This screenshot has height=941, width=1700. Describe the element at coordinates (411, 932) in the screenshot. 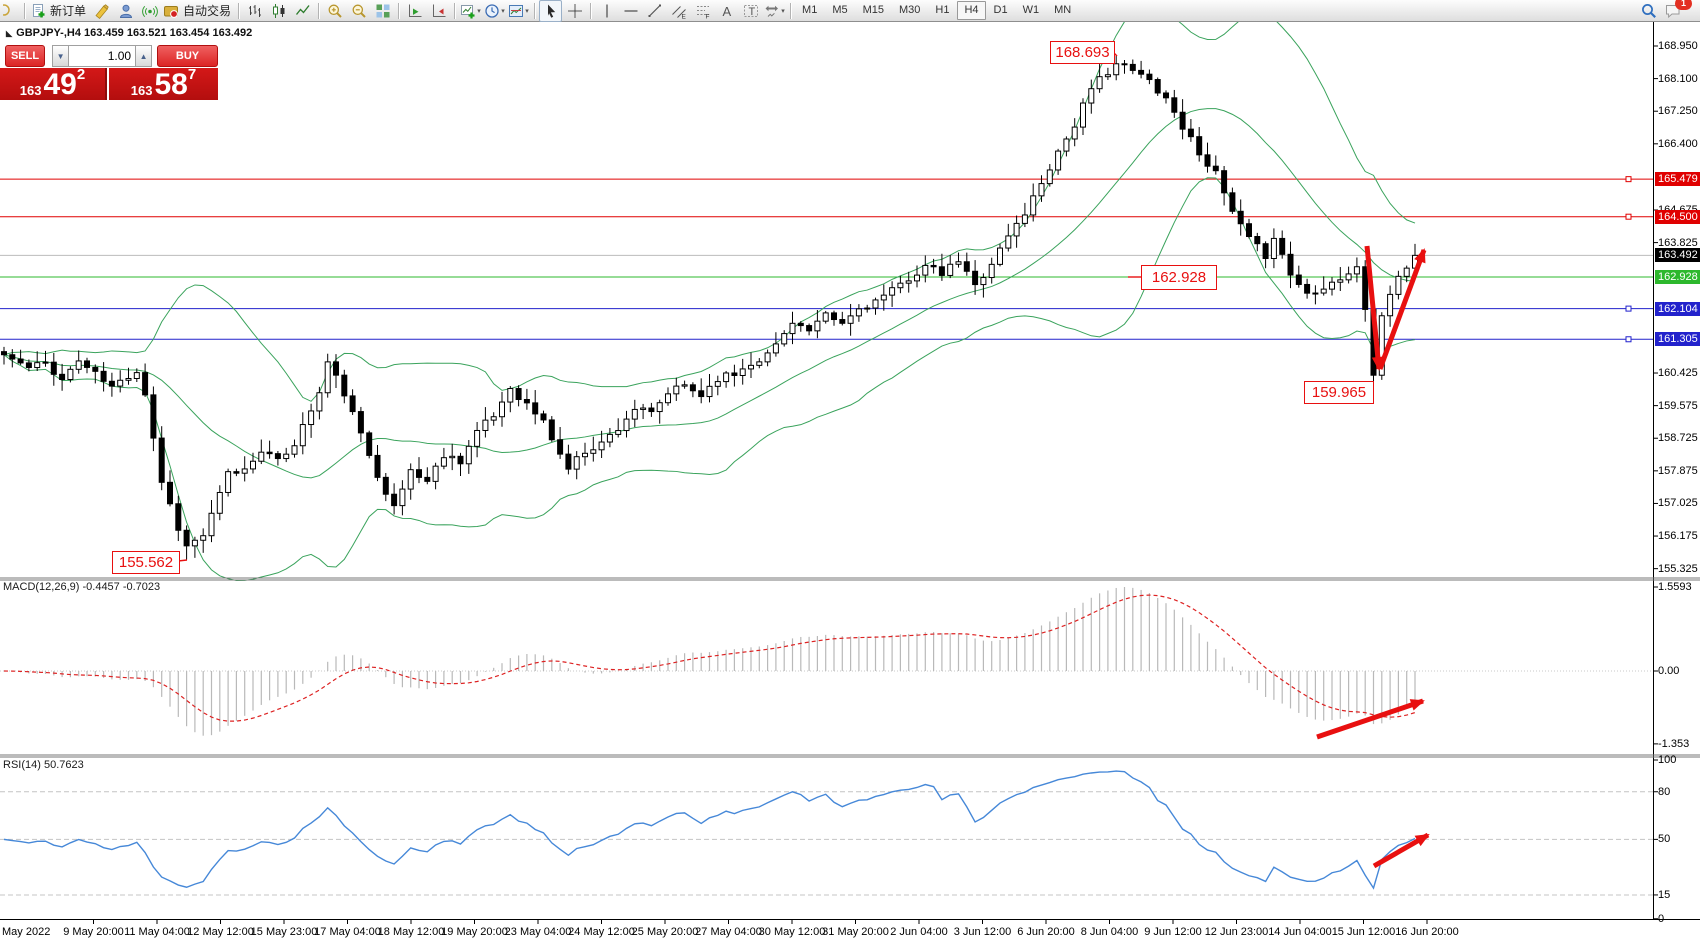

I see `time-axis-label: 18 May 12:00` at that location.